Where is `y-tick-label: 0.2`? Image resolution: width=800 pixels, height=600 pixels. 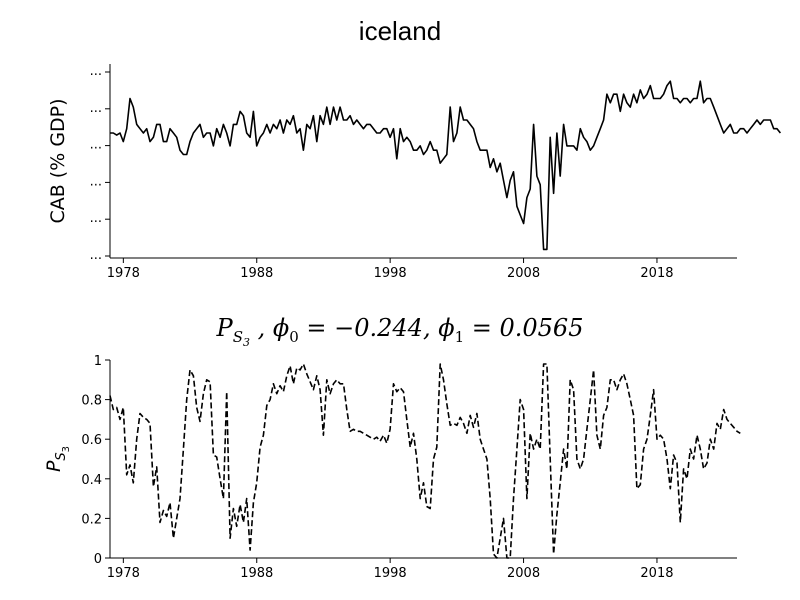
y-tick-label: 0.2 is located at coordinates (91, 519).